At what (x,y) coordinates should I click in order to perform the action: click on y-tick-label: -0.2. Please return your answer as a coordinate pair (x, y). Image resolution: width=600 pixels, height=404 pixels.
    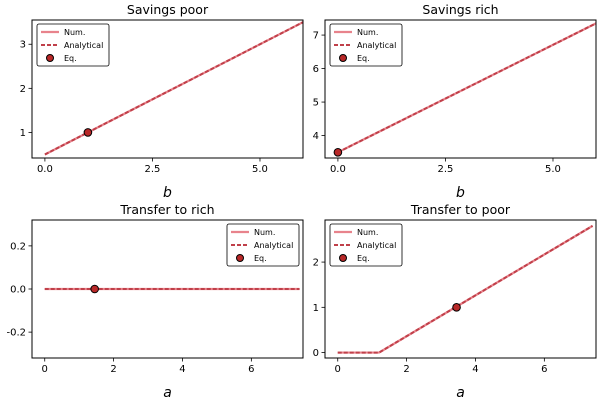
    Looking at the image, I should click on (16, 333).